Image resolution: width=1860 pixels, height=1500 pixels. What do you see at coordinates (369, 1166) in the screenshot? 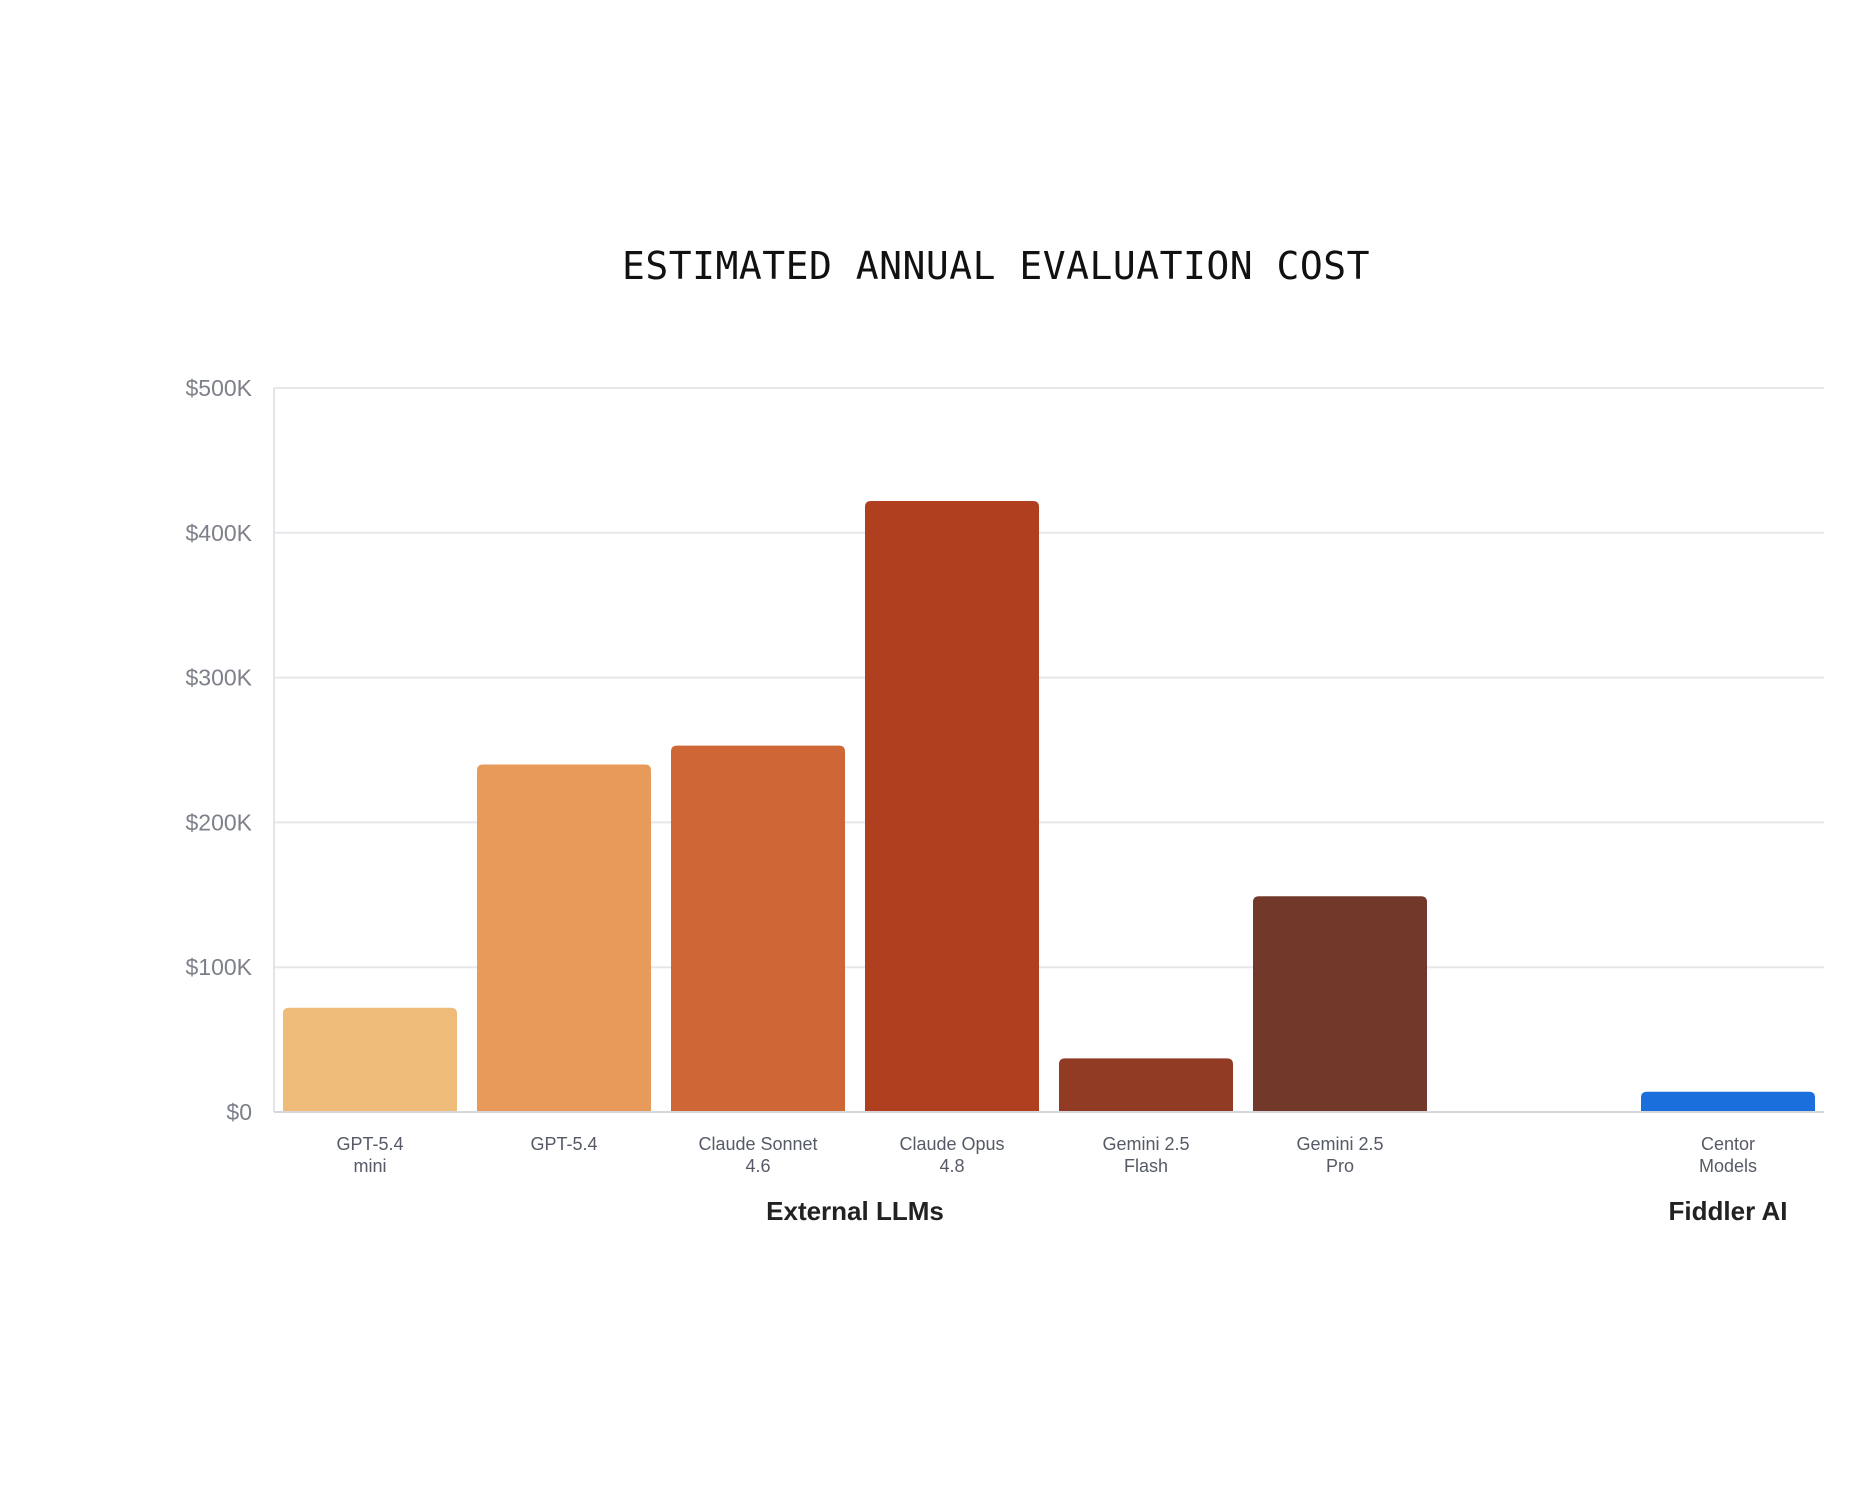
I see `x-tick-label: mini` at bounding box center [369, 1166].